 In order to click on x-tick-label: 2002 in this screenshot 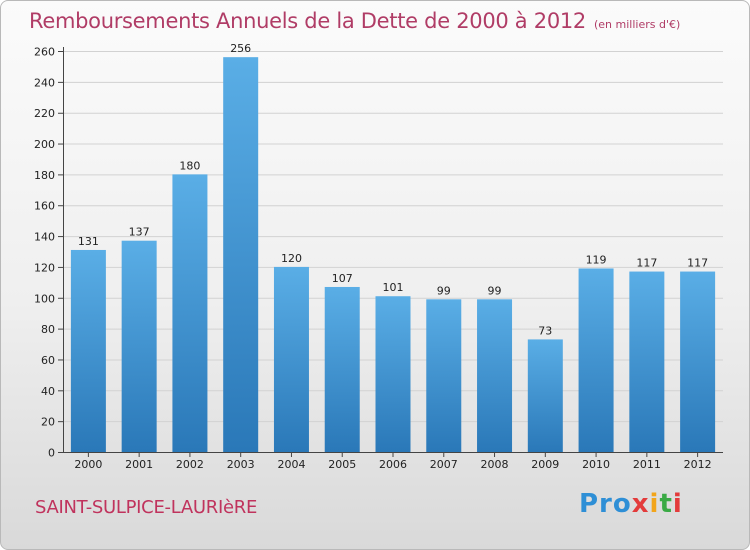, I will do `click(190, 464)`.